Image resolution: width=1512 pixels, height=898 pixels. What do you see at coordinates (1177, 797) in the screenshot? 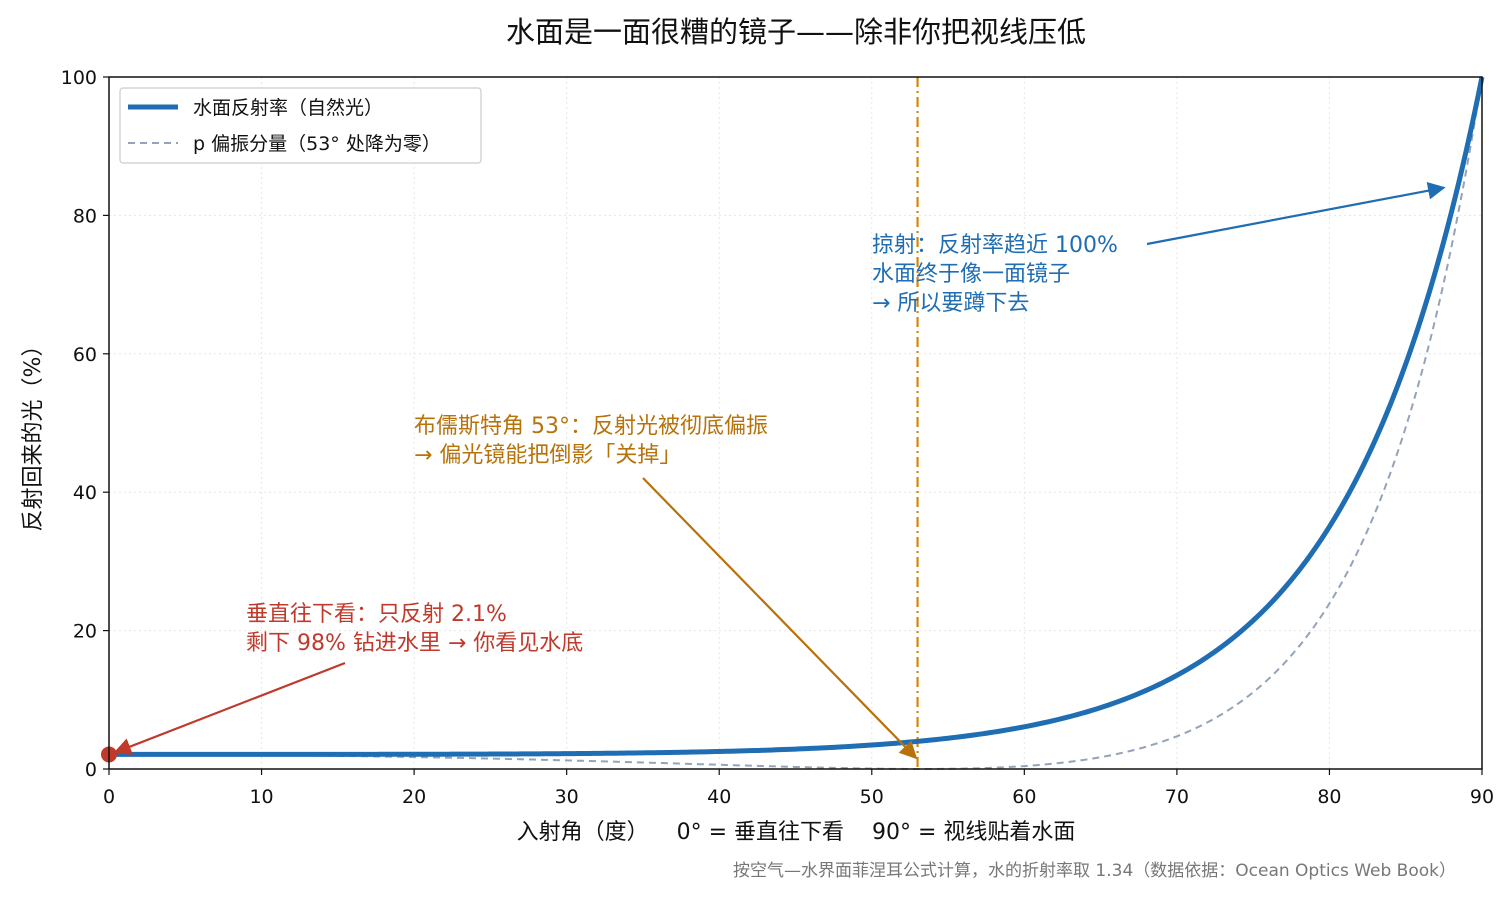
I see `x-tick-label: 70` at bounding box center [1177, 797].